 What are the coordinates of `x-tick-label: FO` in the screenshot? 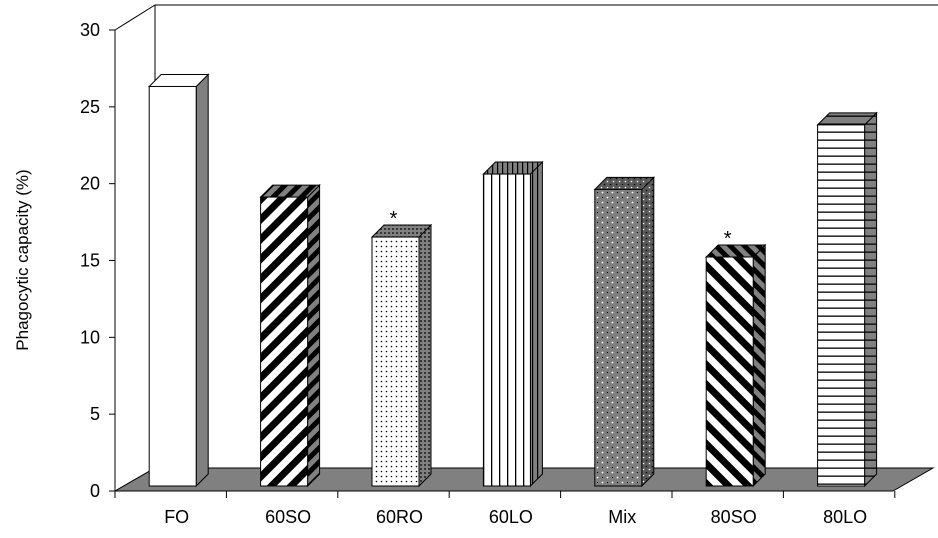 It's located at (176, 517).